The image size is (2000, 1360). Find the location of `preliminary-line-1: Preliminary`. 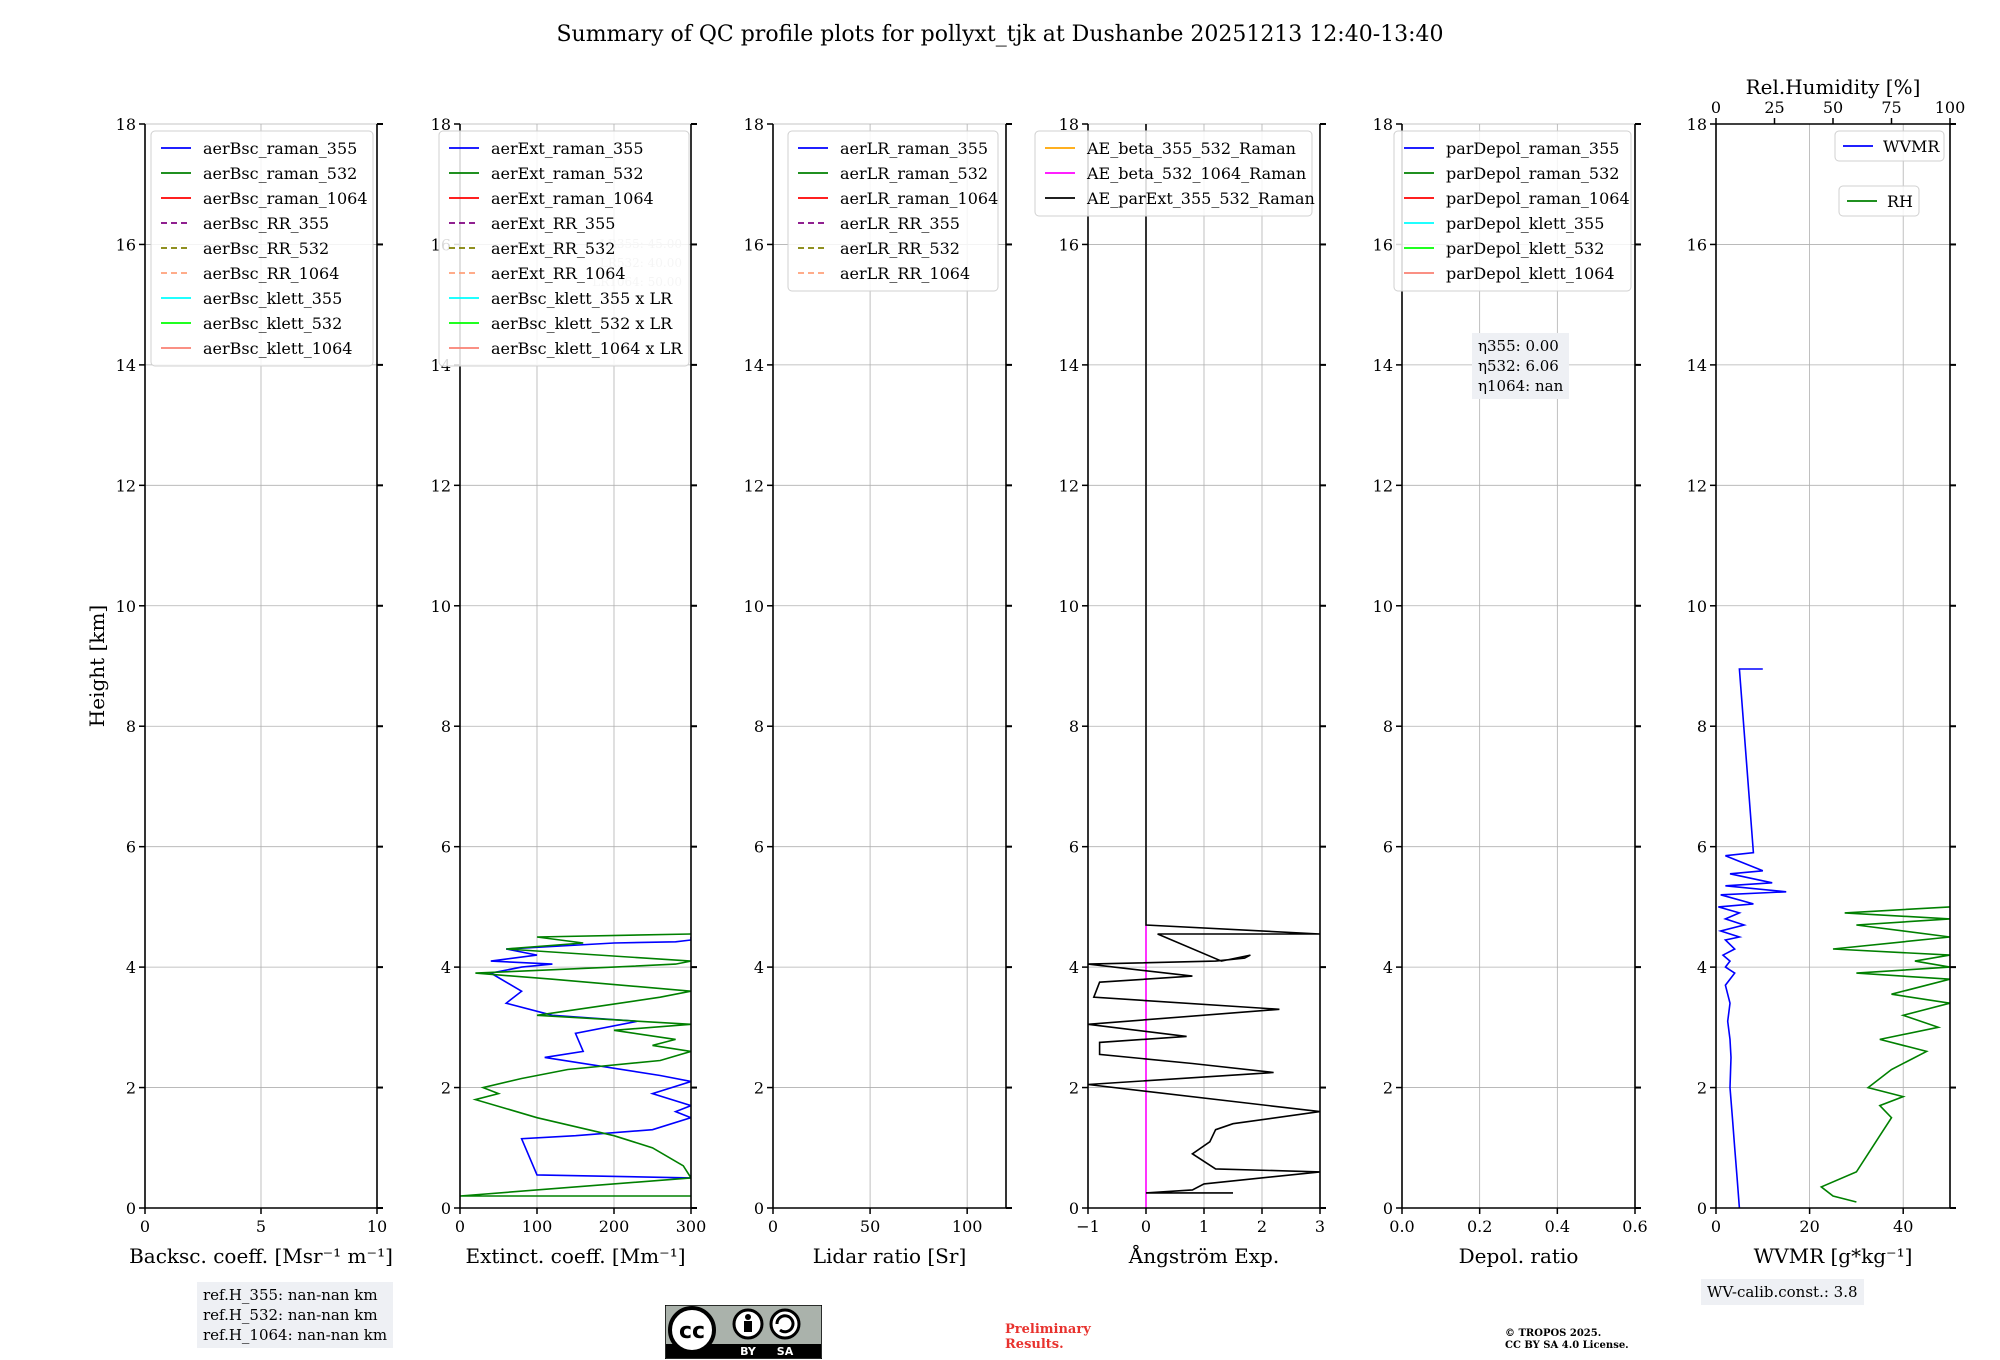

preliminary-line-1: Preliminary is located at coordinates (1048, 1329).